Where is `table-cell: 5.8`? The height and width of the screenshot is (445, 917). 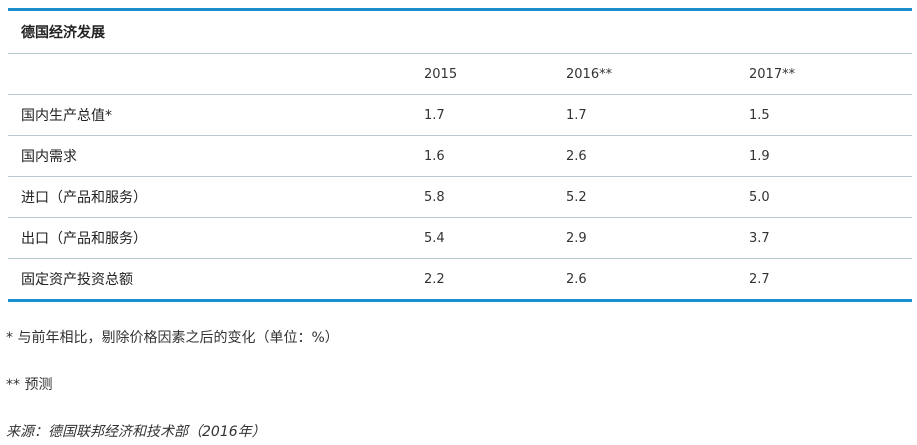
table-cell: 5.8 is located at coordinates (434, 197).